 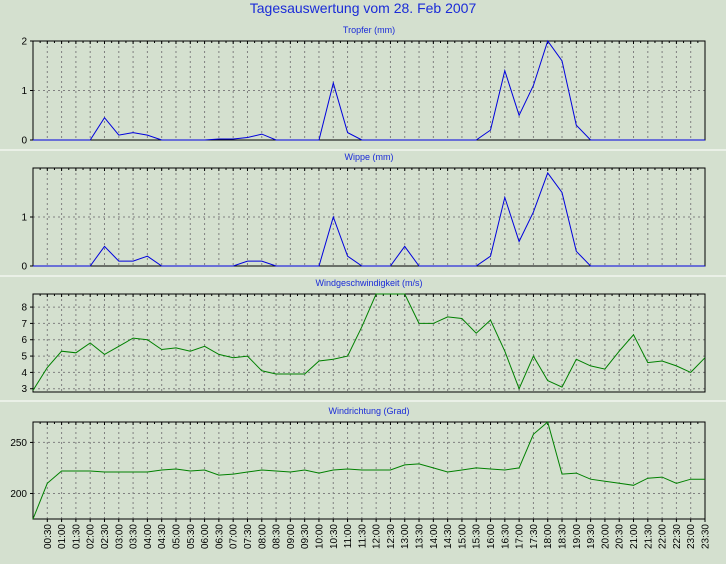 I want to click on x-tick-label: 23:30, so click(x=706, y=536).